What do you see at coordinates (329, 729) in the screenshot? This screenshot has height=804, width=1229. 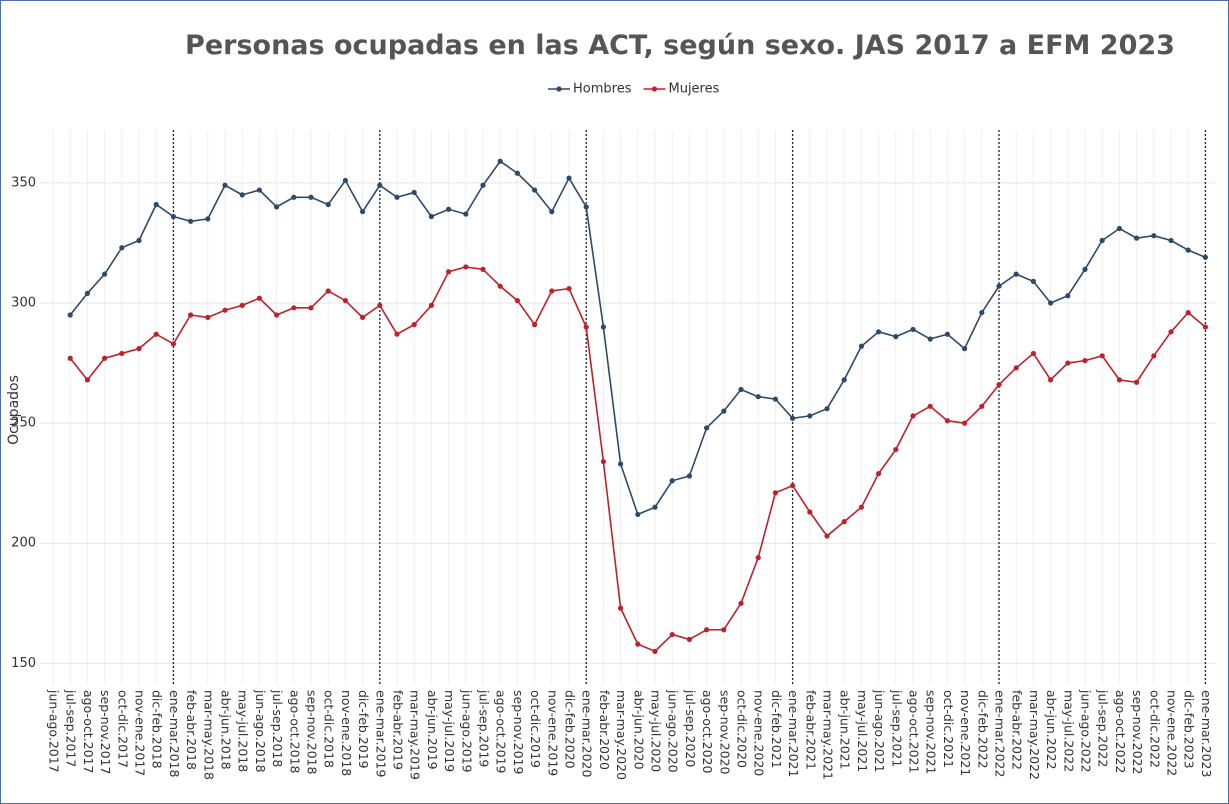 I see `x-tick-label: oct-dic.2018` at bounding box center [329, 729].